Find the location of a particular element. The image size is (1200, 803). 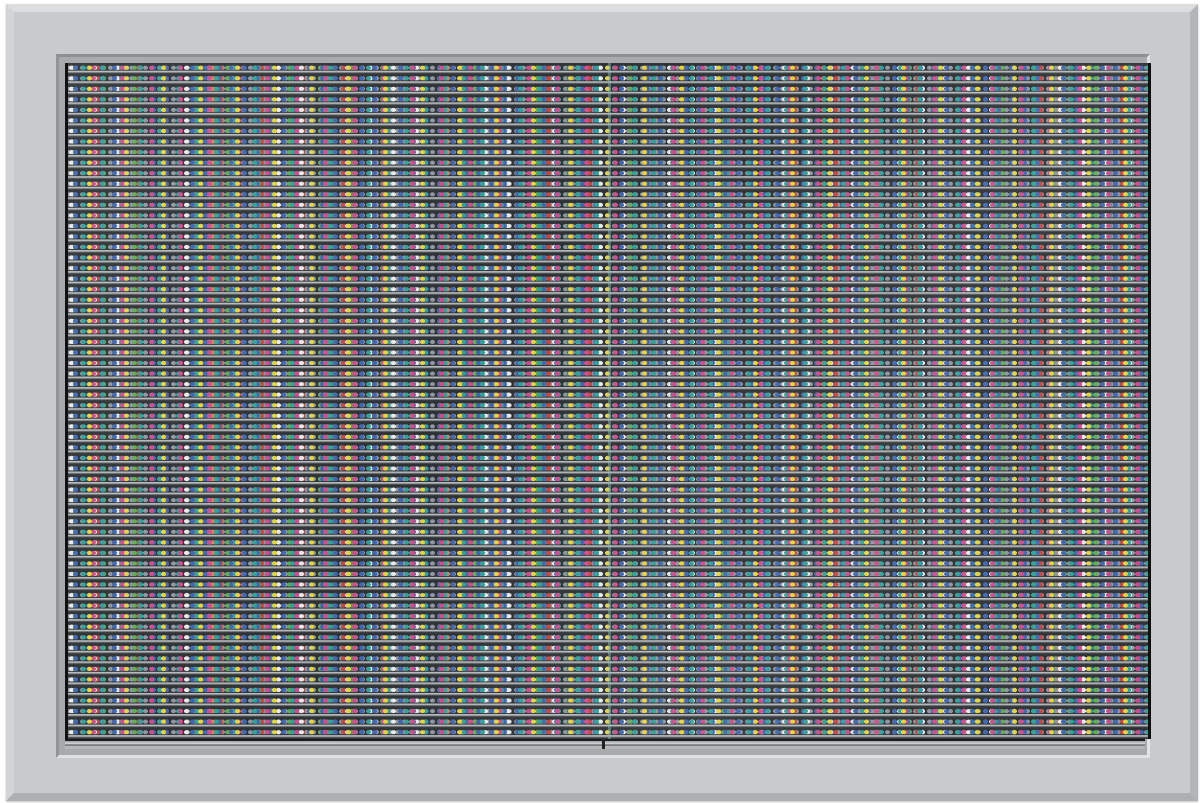

rail-join is located at coordinates (603, 744).